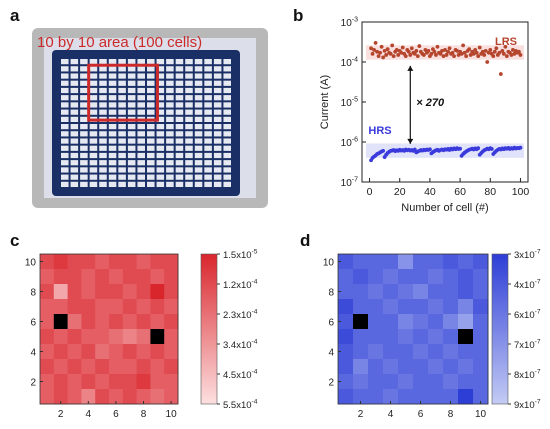 The height and width of the screenshot is (429, 550). What do you see at coordinates (500, 329) in the screenshot?
I see `colorbar` at bounding box center [500, 329].